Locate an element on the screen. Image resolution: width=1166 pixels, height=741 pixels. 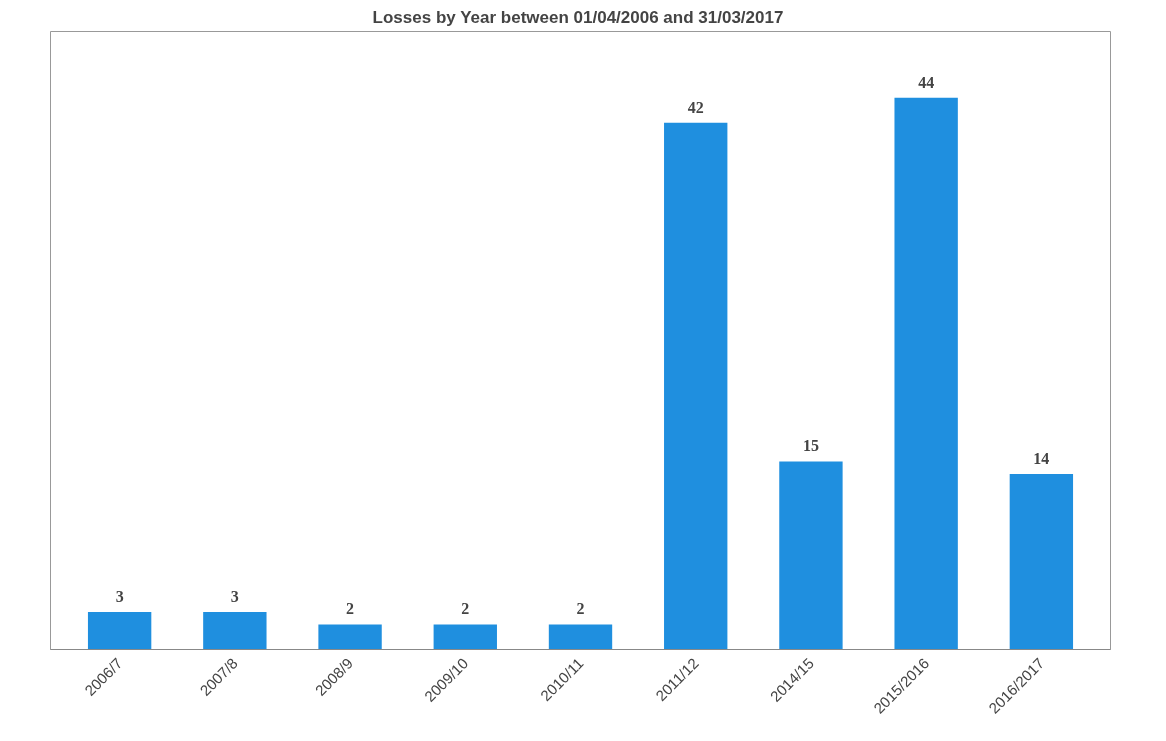
chart-title: Losses by Year between 01/04/2006 and 31/03/2017 is located at coordinates (578, 17).